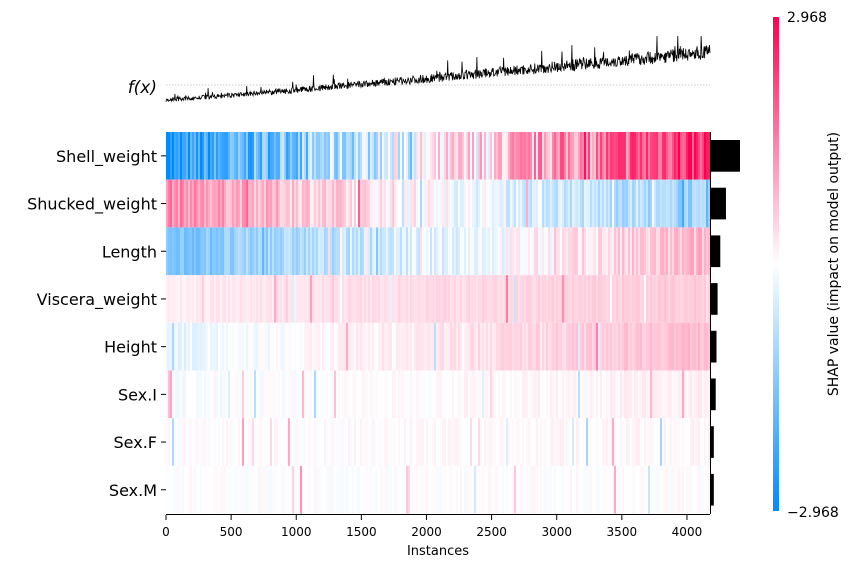 The height and width of the screenshot is (567, 851). What do you see at coordinates (142, 88) in the screenshot?
I see `fx-label: f(x)` at bounding box center [142, 88].